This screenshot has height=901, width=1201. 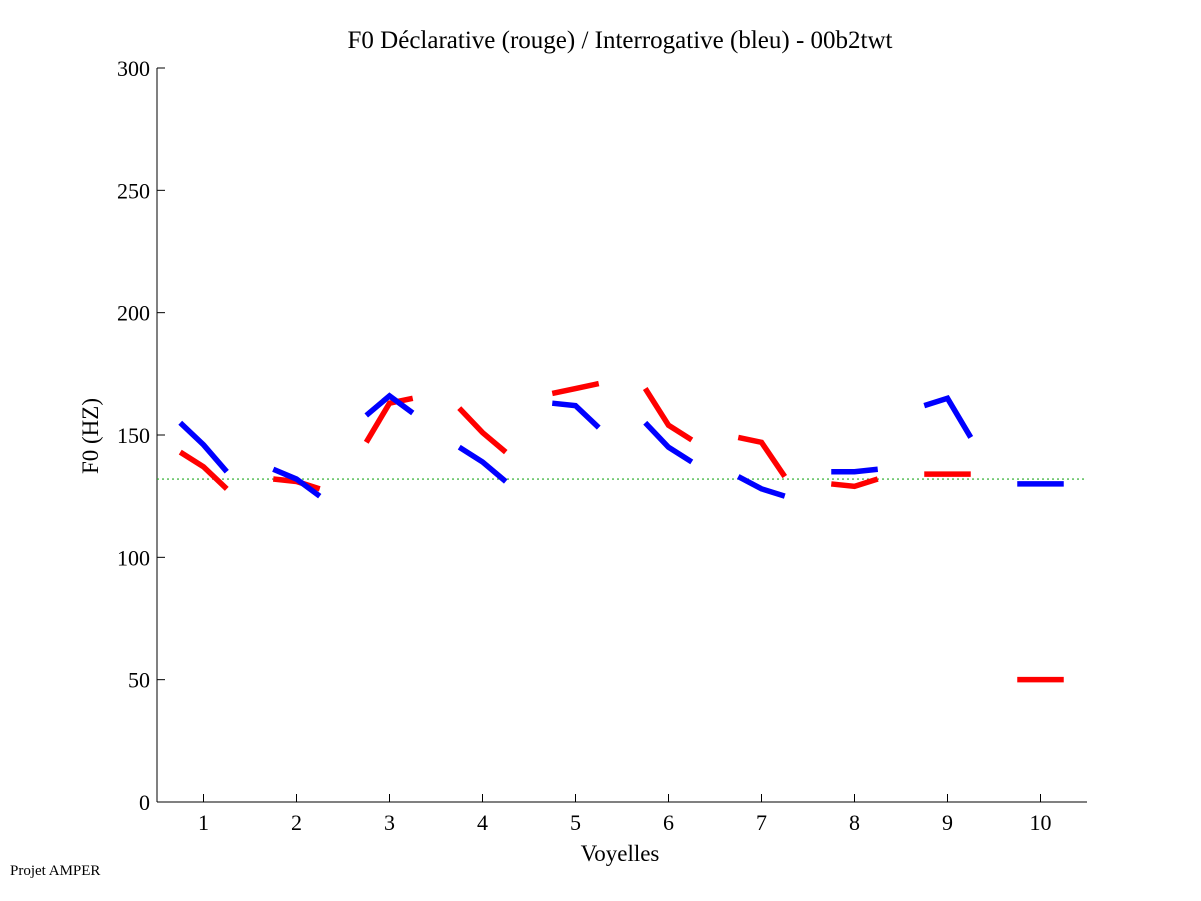 What do you see at coordinates (133, 190) in the screenshot?
I see `y-tick-label: 250` at bounding box center [133, 190].